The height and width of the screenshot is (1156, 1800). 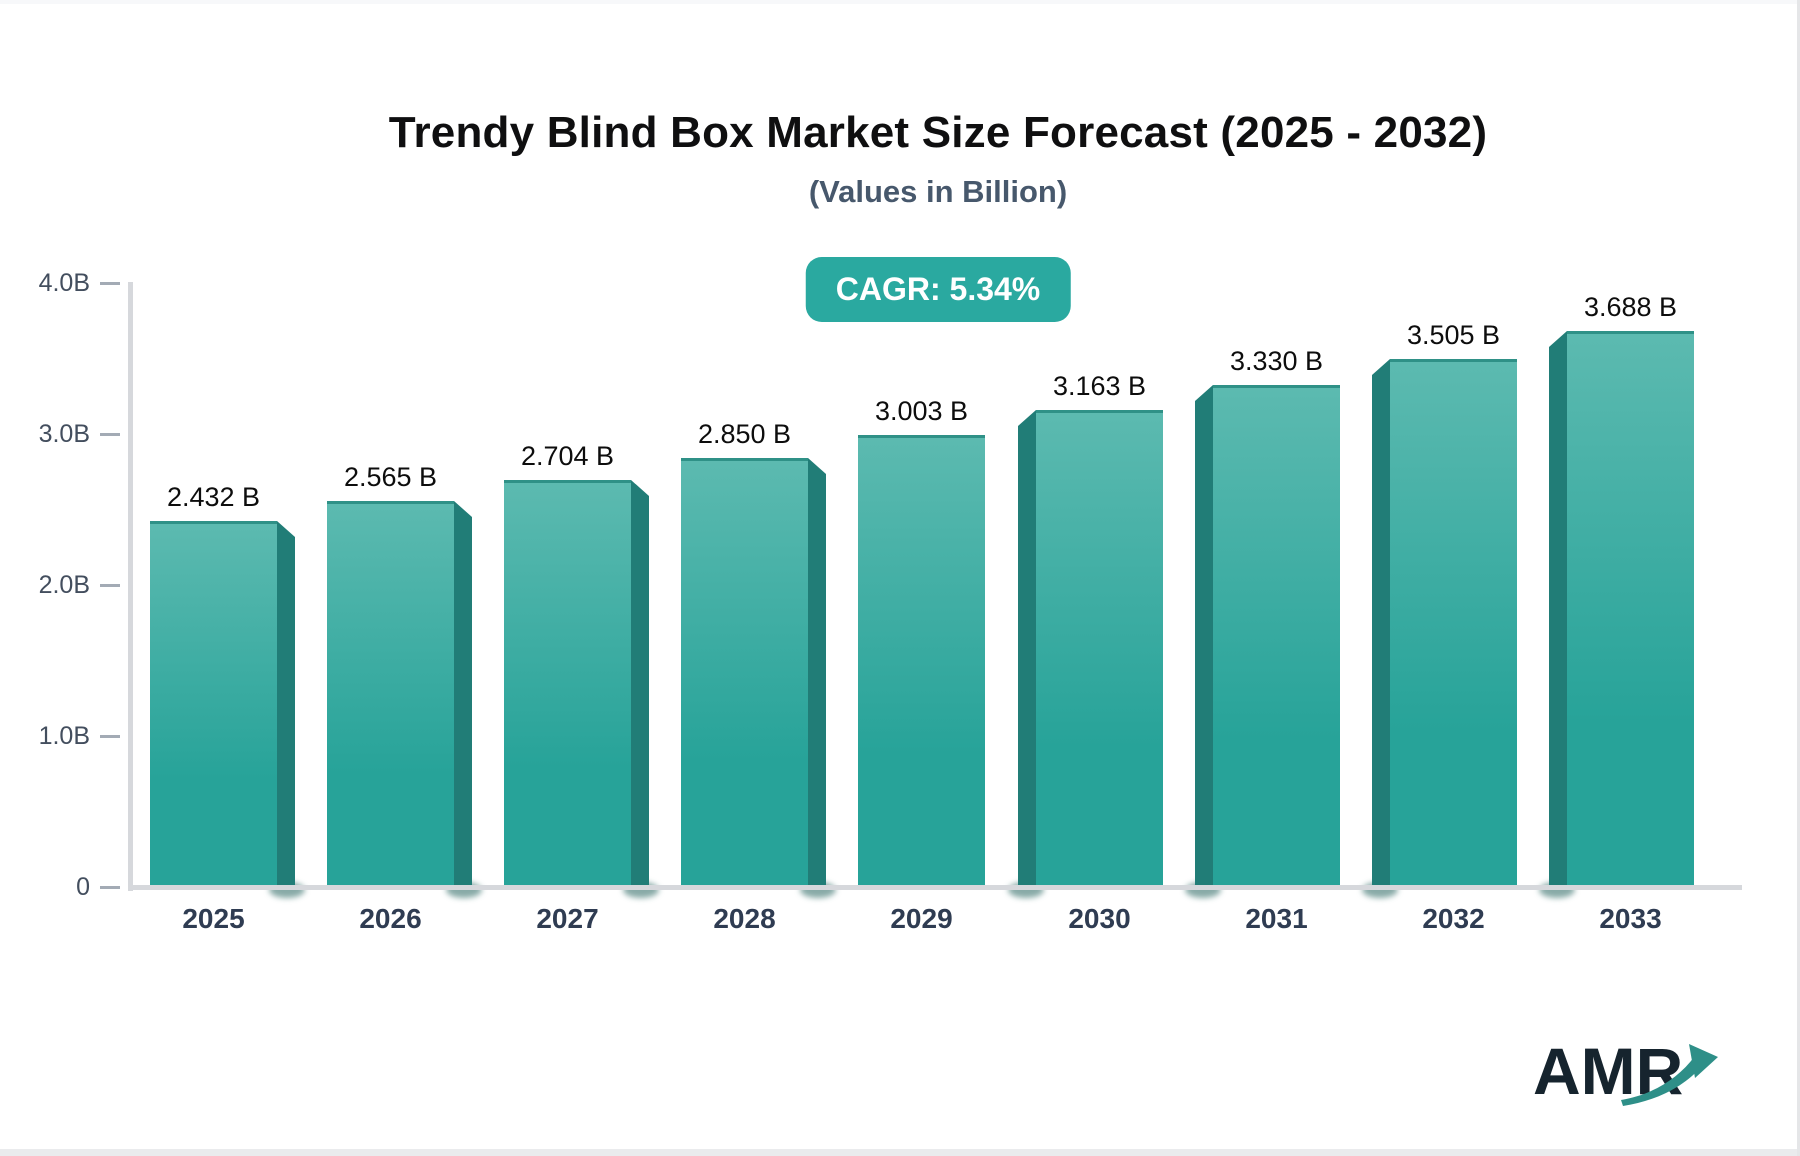 I want to click on bar-2027-value-label: 2.704 B, so click(x=567, y=456).